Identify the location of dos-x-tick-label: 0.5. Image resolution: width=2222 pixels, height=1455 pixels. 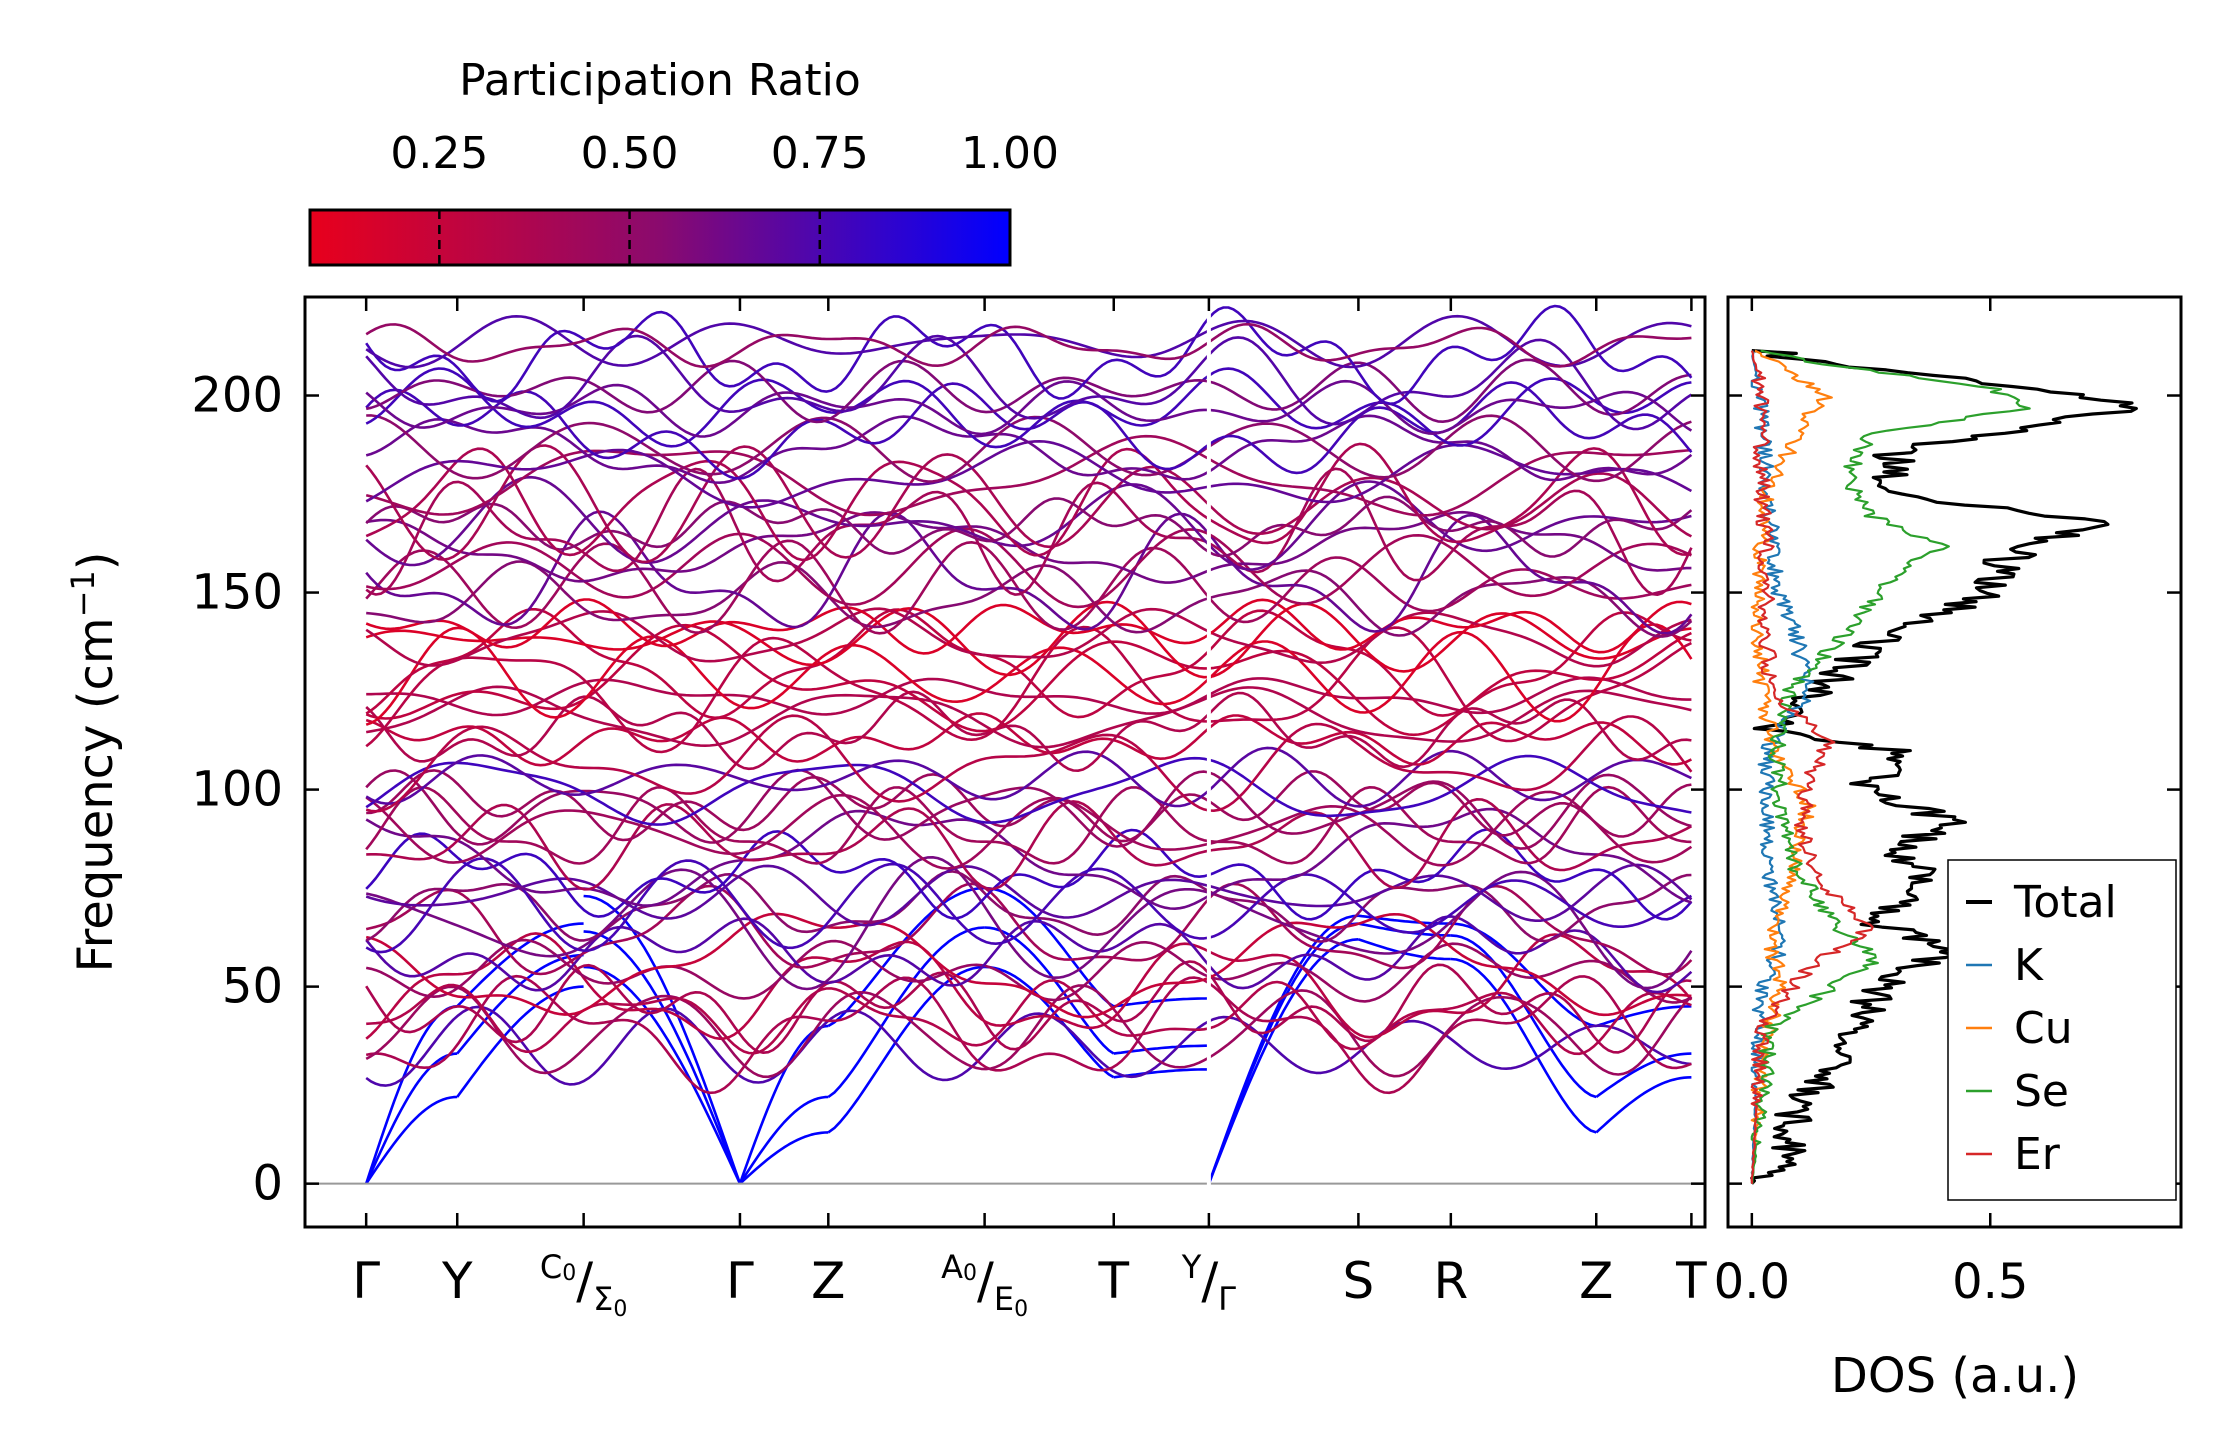
(1990, 1282).